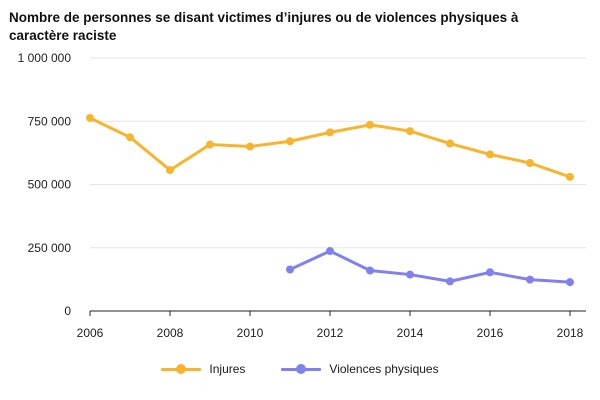 The image size is (600, 400). I want to click on y-tick-label: 250 000, so click(50, 248).